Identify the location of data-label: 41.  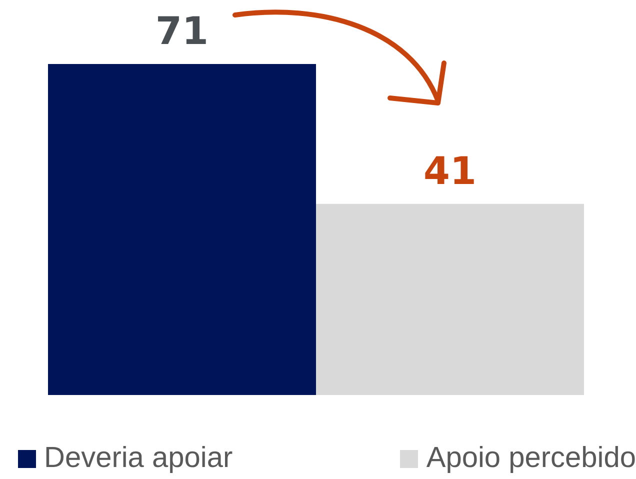
(450, 170).